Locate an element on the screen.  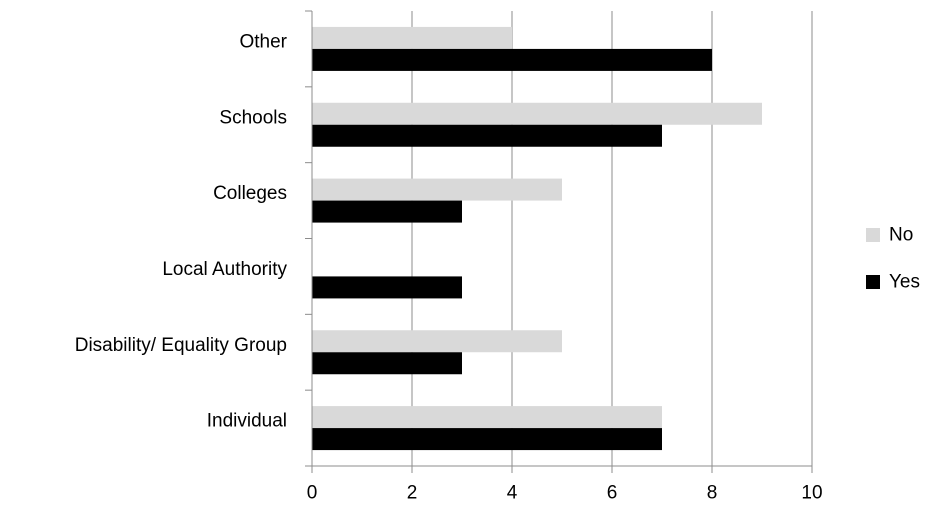
category-label-2: Colleges is located at coordinates (250, 193).